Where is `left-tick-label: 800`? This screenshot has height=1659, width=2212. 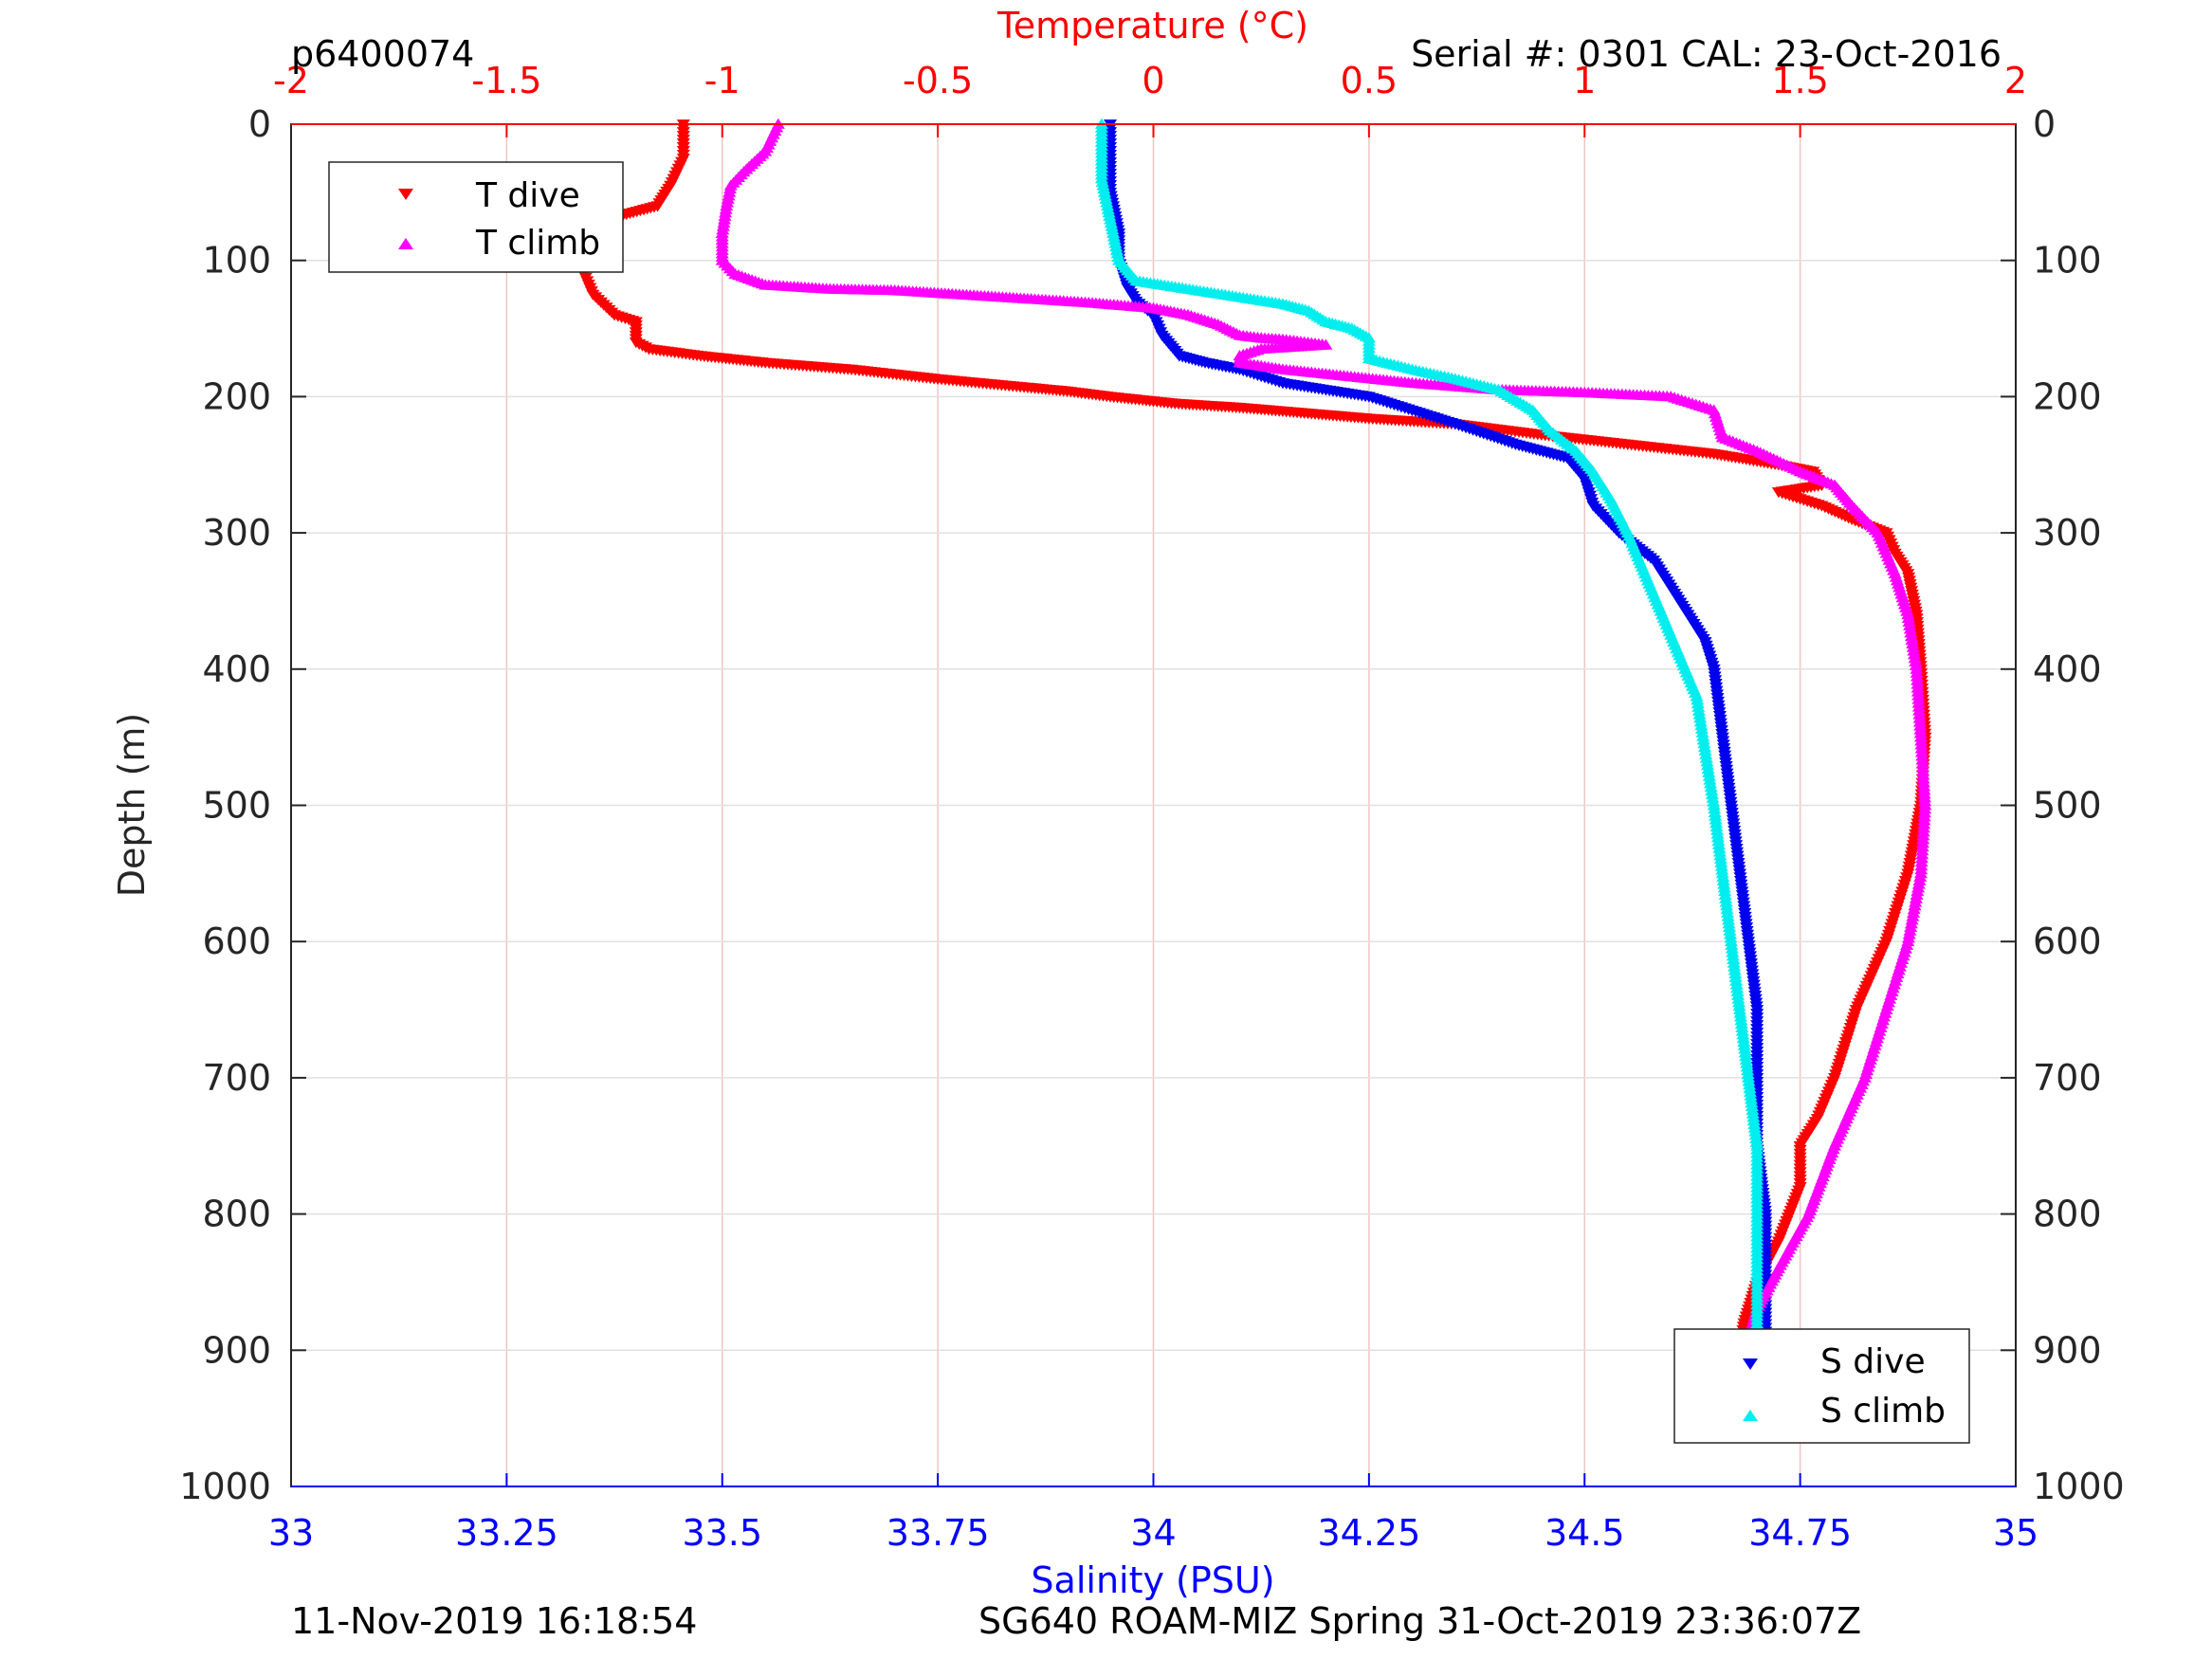
left-tick-label: 800 is located at coordinates (236, 1214).